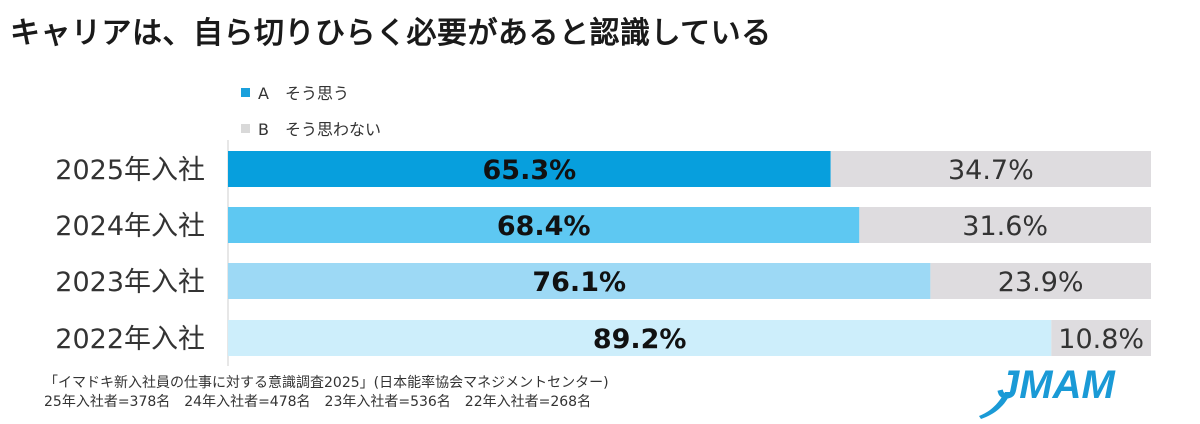  Describe the element at coordinates (130, 339) in the screenshot. I see `category-label: 2022年入社` at that location.